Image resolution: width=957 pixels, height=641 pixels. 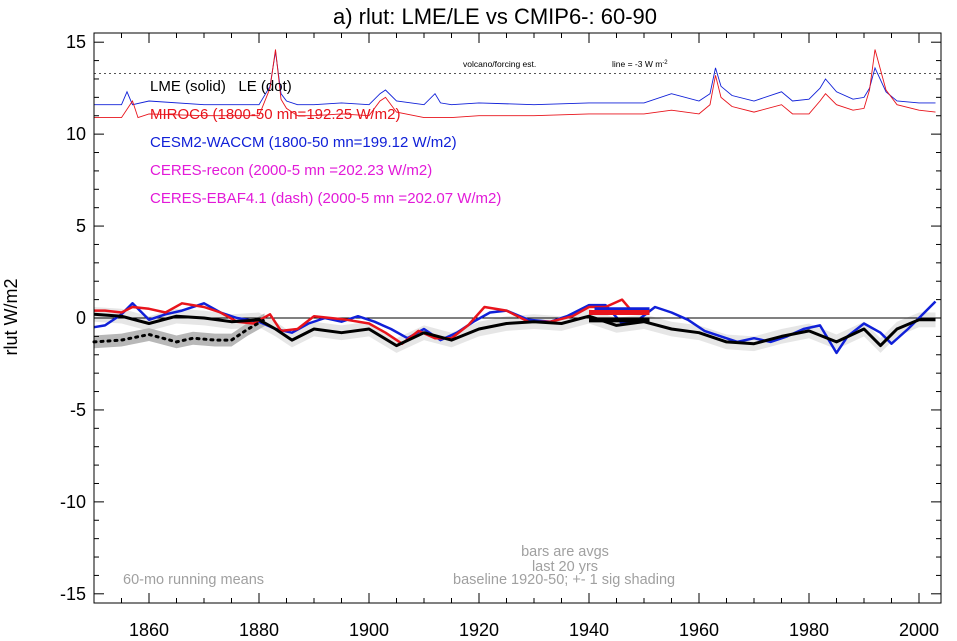 I want to click on series-line-lme, so click(x=514, y=330).